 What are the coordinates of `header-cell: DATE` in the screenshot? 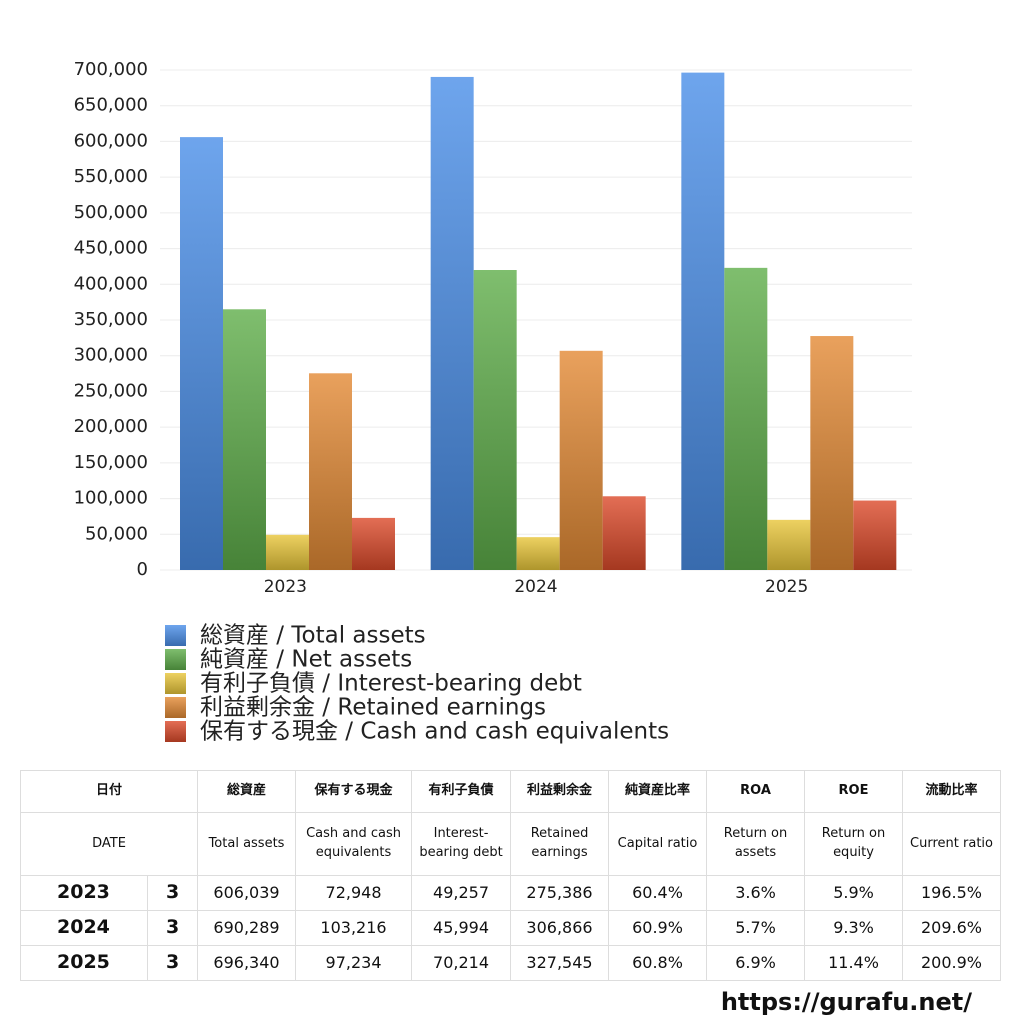 It's located at (109, 844).